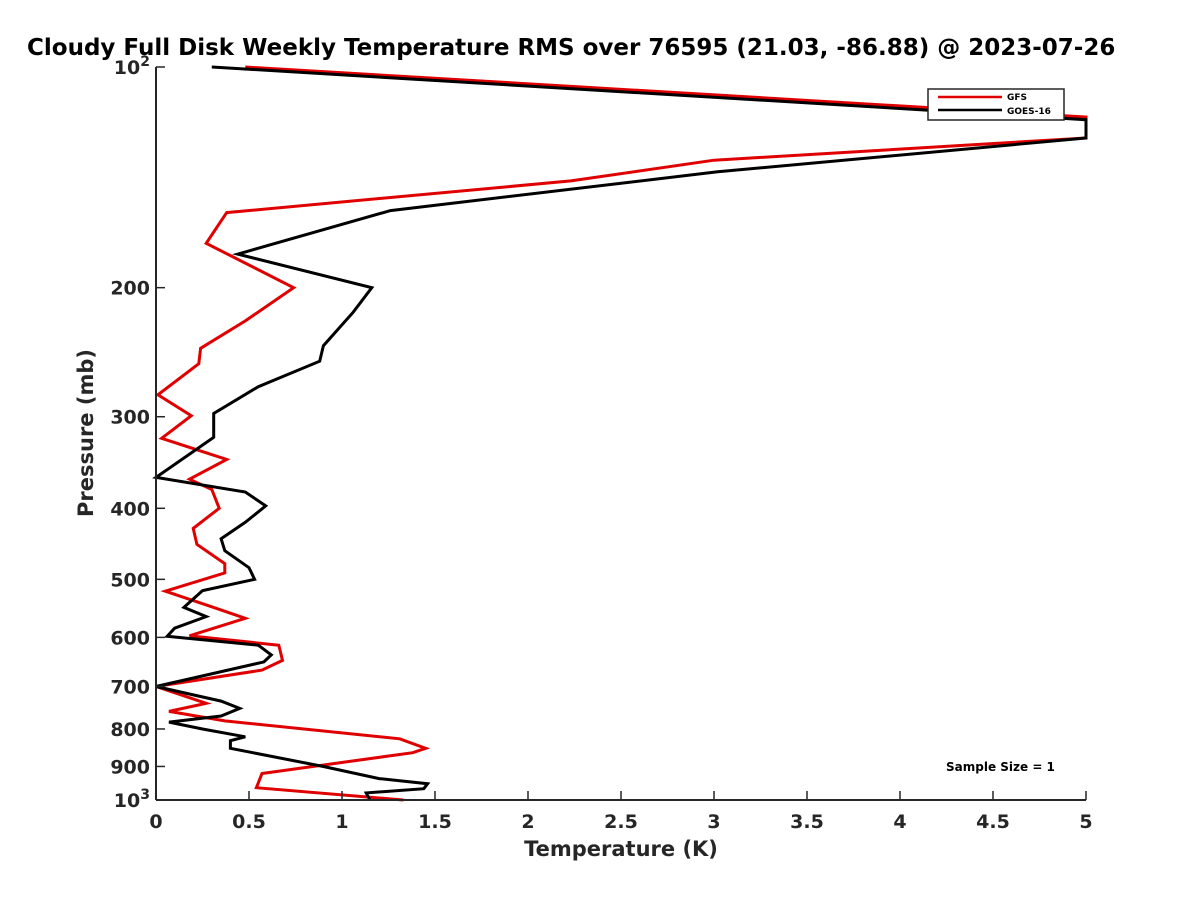  I want to click on y-tick-label: 800, so click(130, 730).